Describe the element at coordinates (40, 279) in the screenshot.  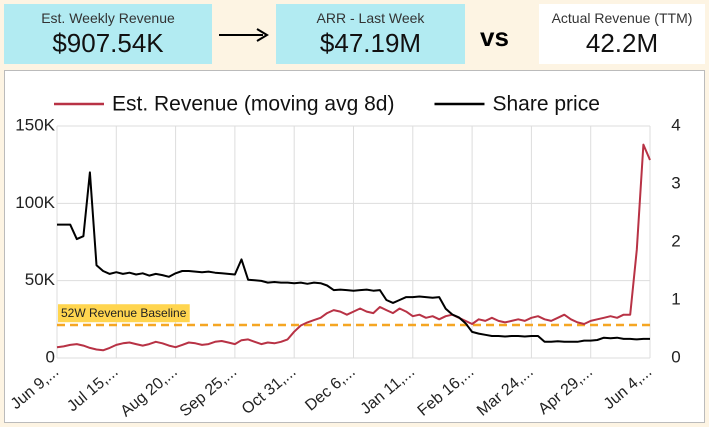
I see `y-tick-label: 50K` at that location.